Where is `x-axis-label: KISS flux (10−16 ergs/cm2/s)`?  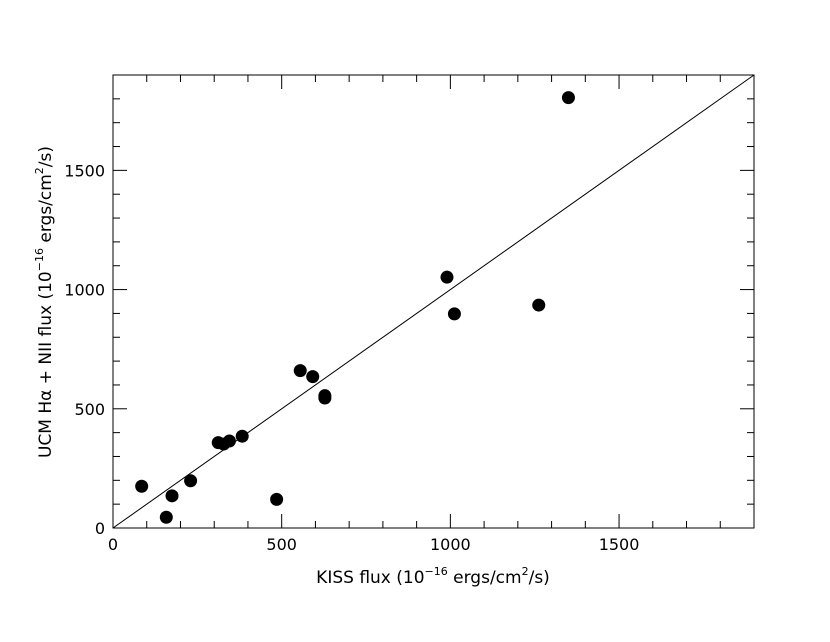 x-axis-label: KISS flux (10−16 ergs/cm2/s) is located at coordinates (433, 576).